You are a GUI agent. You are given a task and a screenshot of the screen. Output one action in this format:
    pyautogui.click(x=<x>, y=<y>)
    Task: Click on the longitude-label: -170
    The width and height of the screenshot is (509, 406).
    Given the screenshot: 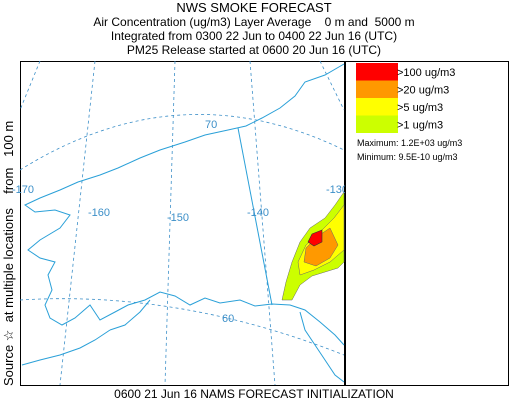 What is the action you would take?
    pyautogui.click(x=23, y=190)
    